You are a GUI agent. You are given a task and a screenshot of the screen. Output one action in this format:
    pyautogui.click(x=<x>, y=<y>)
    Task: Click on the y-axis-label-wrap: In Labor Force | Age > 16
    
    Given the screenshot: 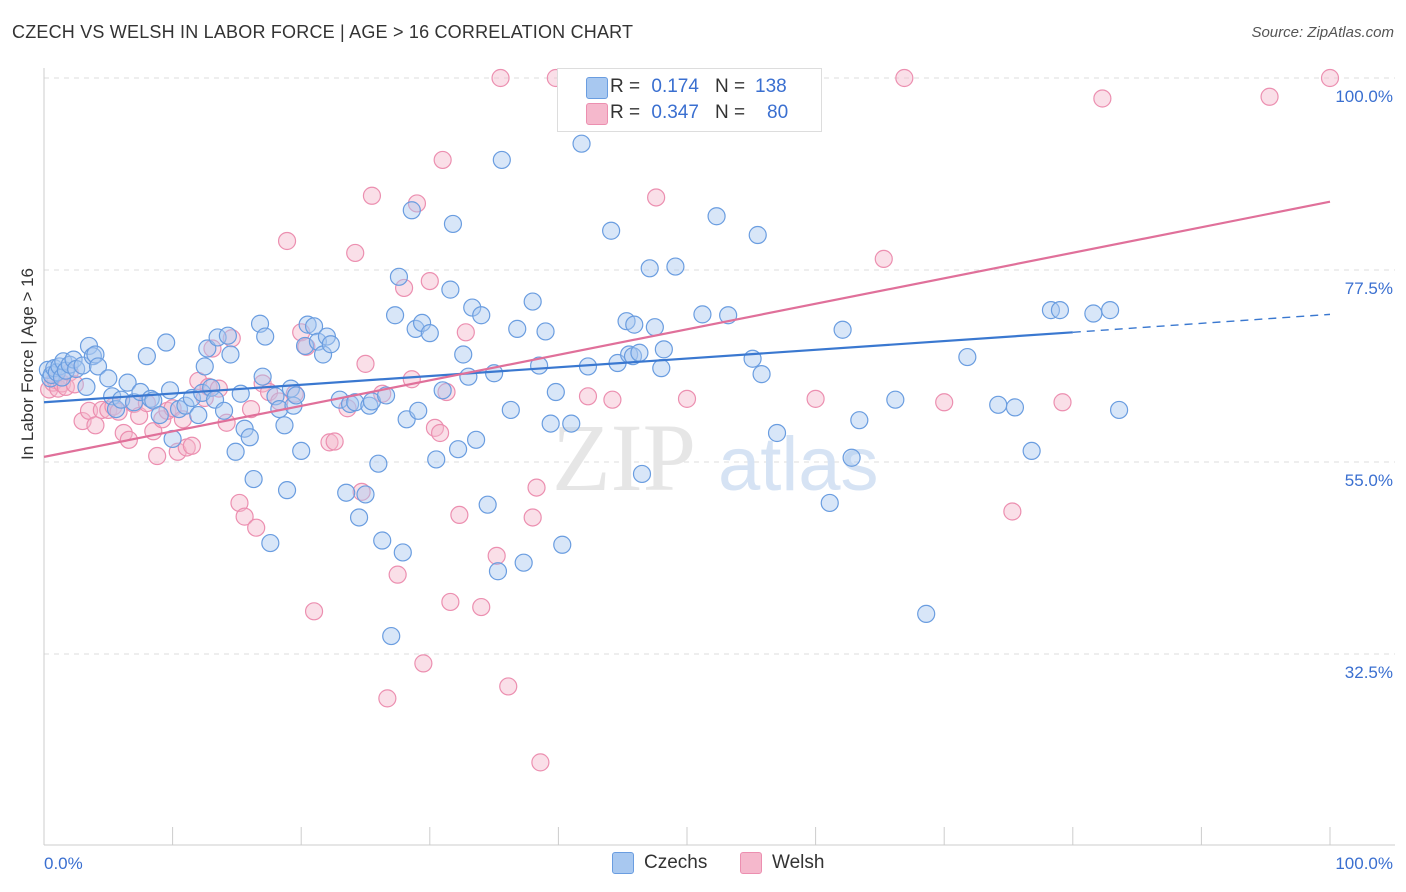 What is the action you would take?
    pyautogui.click(x=28, y=364)
    